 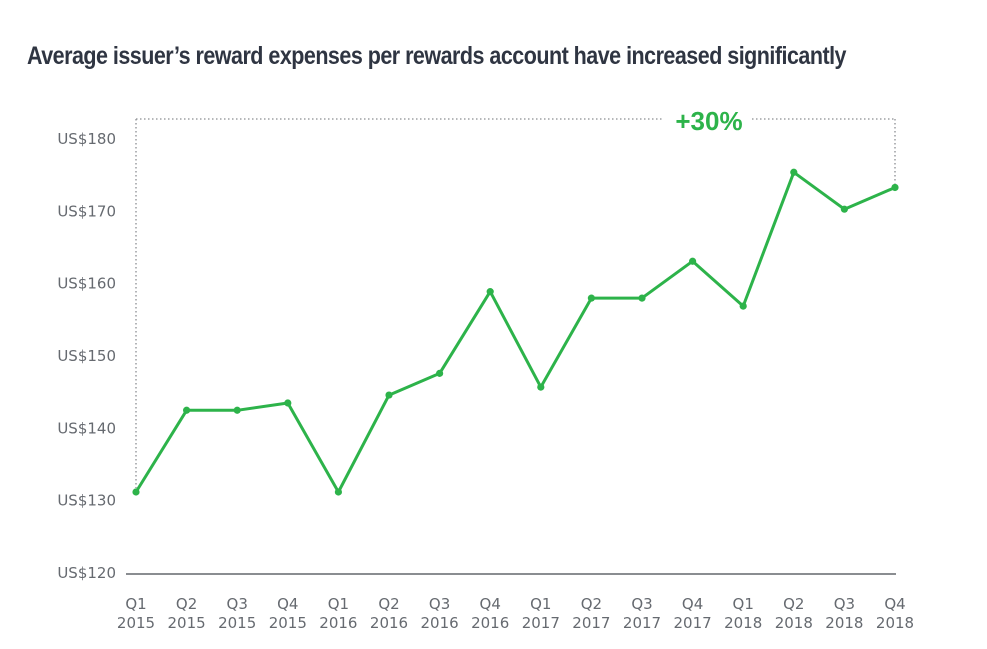 I want to click on y-tick-label: US$150, so click(x=86, y=356).